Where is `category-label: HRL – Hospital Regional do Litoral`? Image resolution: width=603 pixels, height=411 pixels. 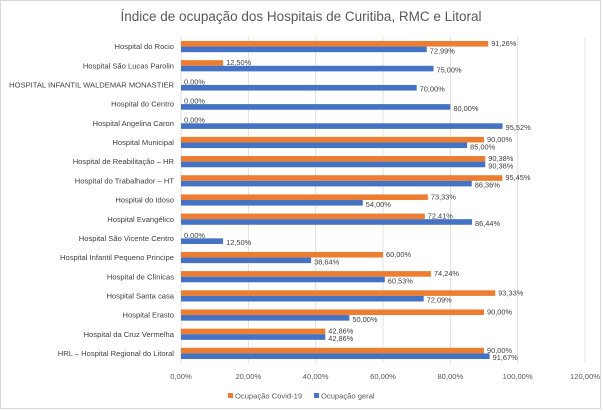 category-label: HRL – Hospital Regional do Litoral is located at coordinates (116, 353).